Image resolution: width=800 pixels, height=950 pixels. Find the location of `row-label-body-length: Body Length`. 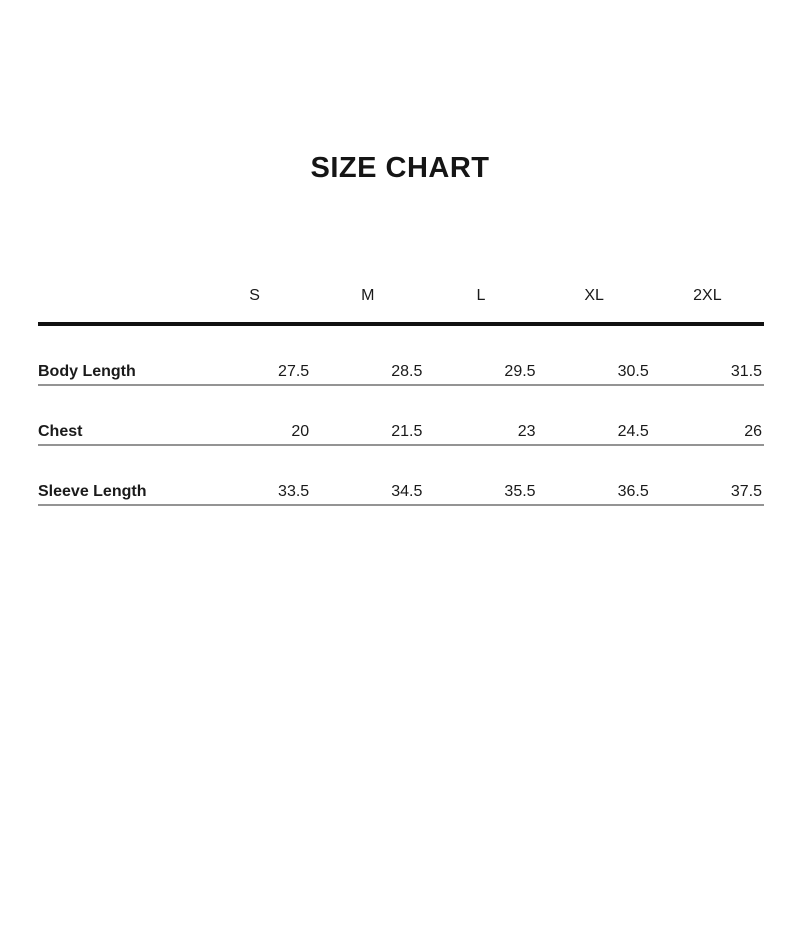

row-label-body-length: Body Length is located at coordinates (118, 355).